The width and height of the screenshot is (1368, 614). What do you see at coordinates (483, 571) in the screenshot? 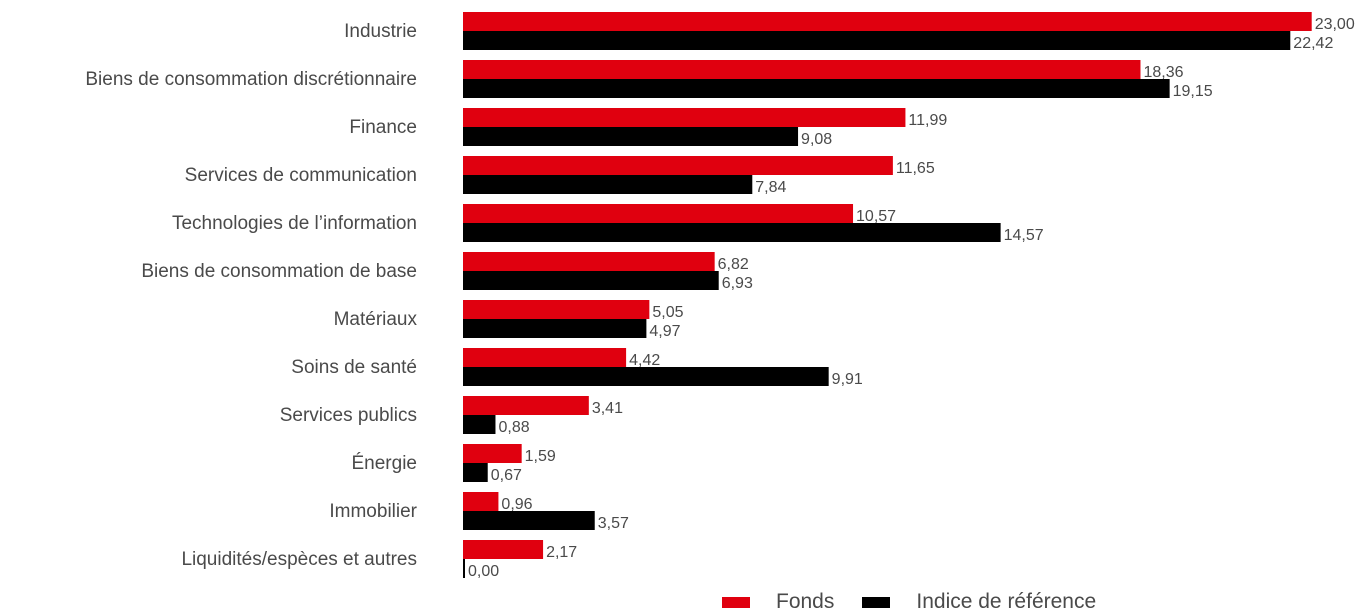
I see `value-label-indice-liquidites-especes-et-autres: 0,00` at bounding box center [483, 571].